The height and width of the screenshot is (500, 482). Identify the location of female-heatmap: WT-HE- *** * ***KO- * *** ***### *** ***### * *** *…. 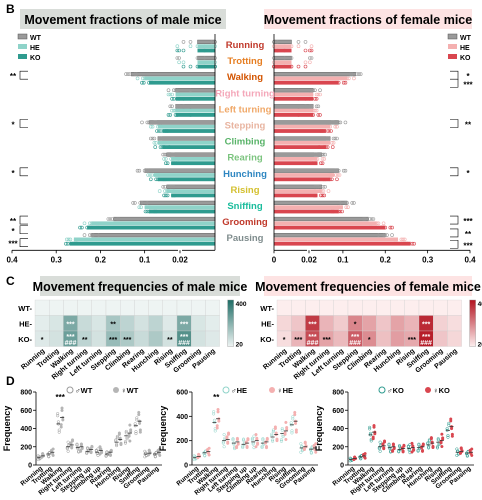
(371, 340).